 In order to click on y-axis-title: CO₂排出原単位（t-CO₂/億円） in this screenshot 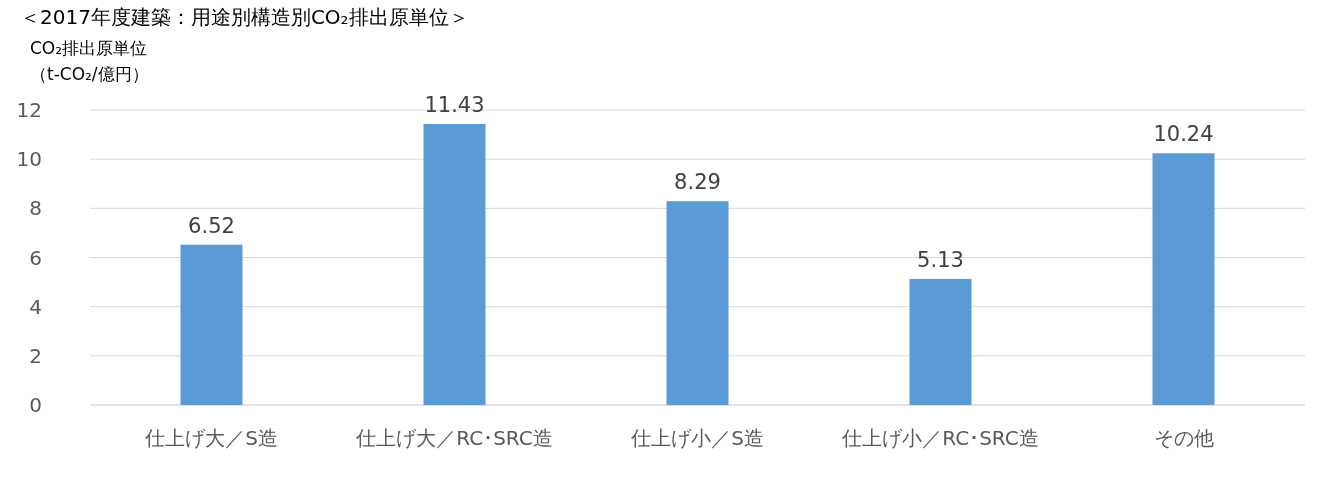, I will do `click(89, 61)`.